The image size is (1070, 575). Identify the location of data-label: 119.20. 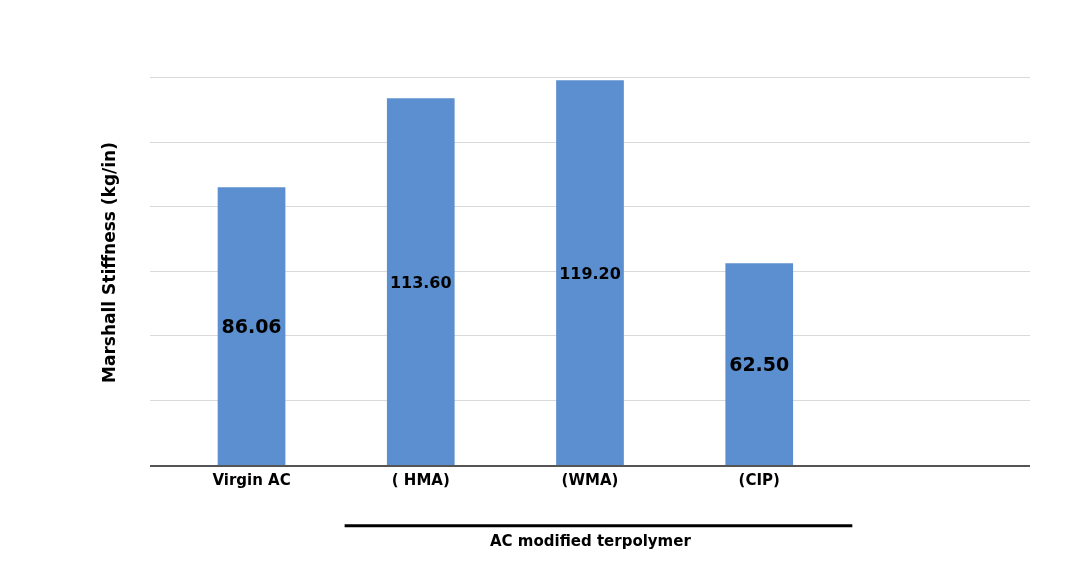
(590, 273).